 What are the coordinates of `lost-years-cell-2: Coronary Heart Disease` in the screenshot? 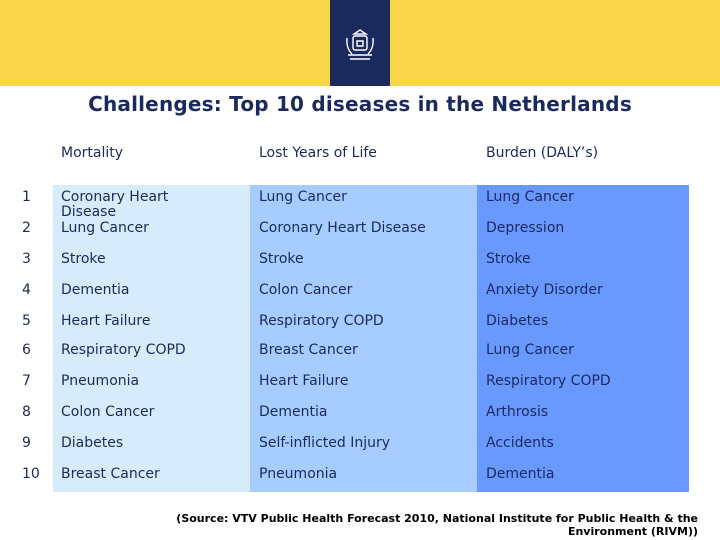 It's located at (342, 228).